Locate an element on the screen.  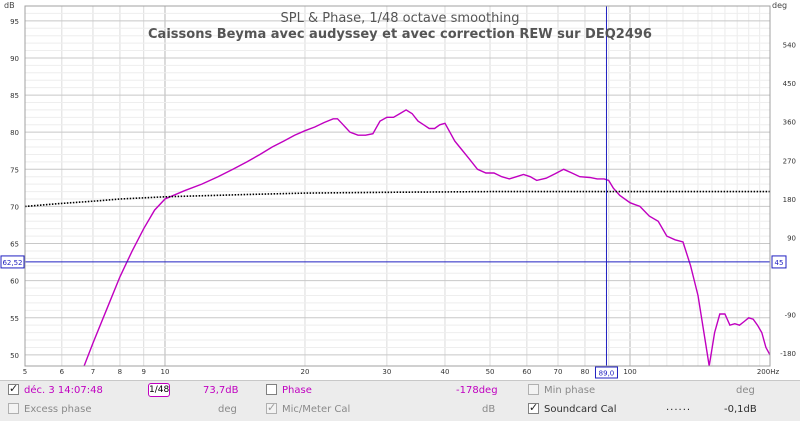
mic-cal-unit: dB is located at coordinates (489, 409).